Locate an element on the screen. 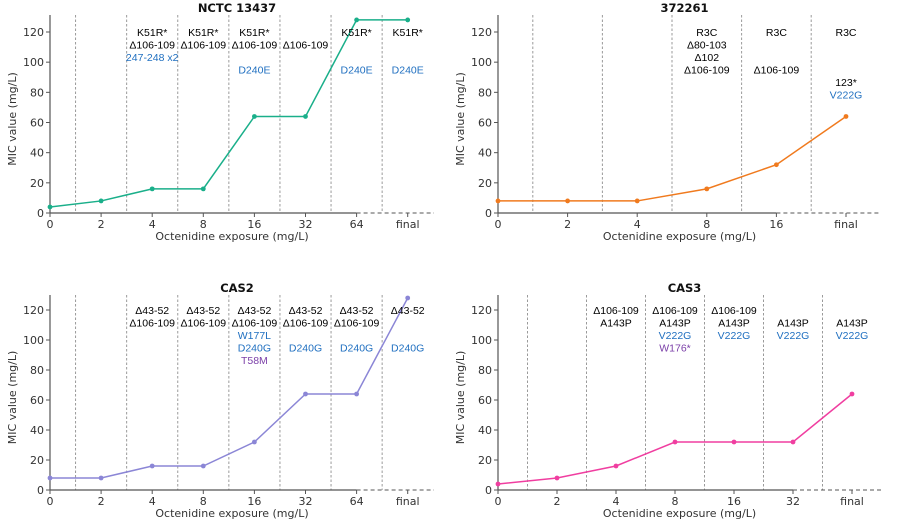 This screenshot has height=526, width=902. mutation-annotation: T58M is located at coordinates (254, 361).